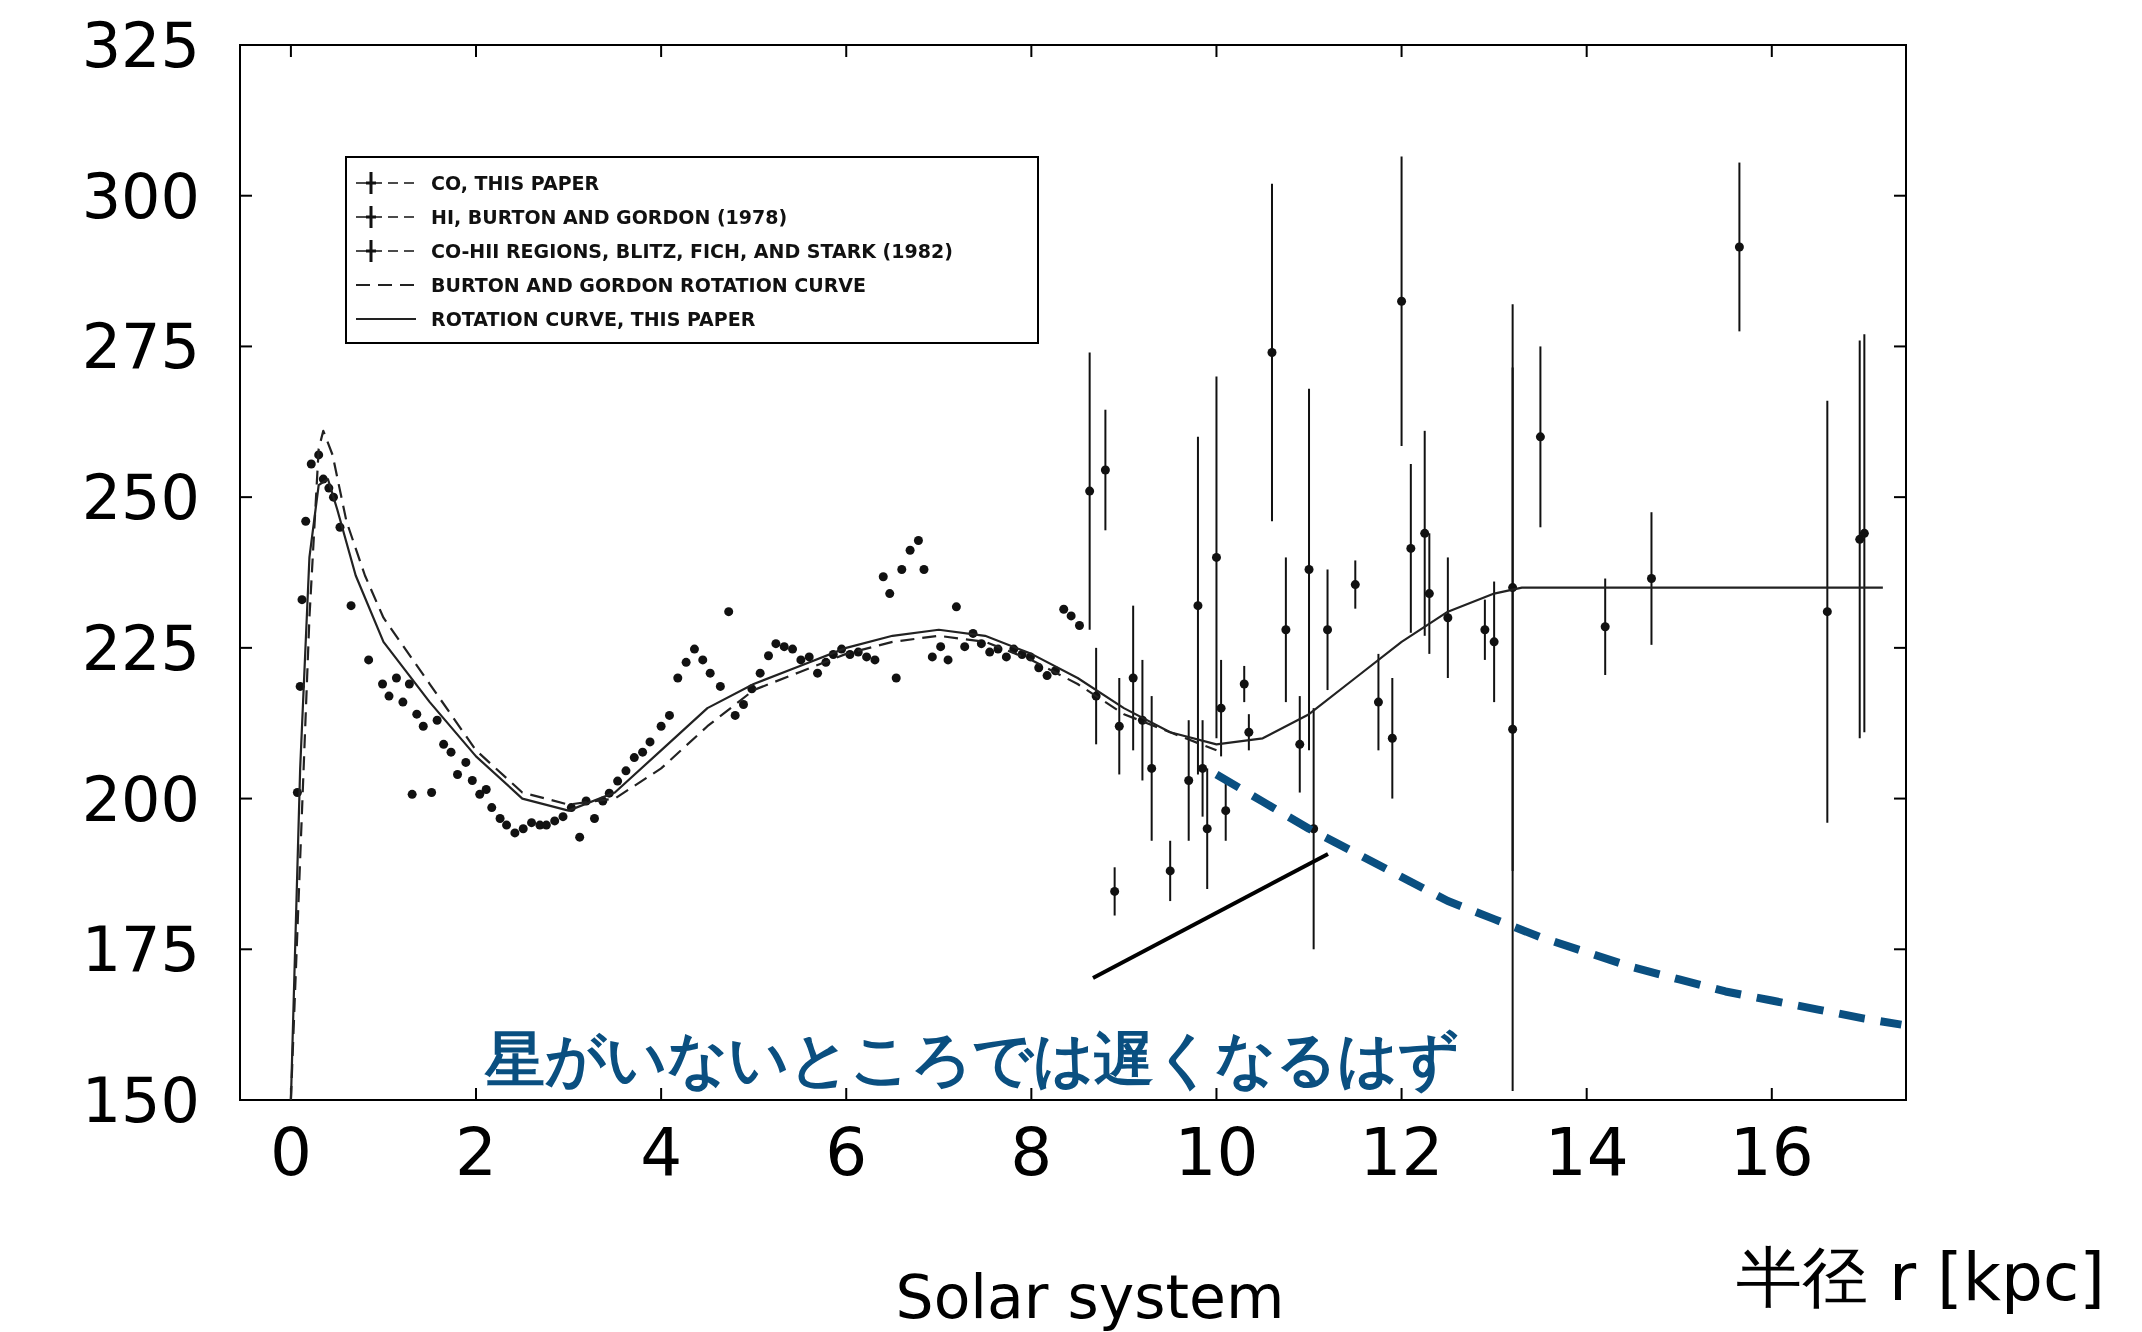 The image size is (2142, 1332). What do you see at coordinates (609, 217) in the screenshot?
I see `legend-label: HI, BURTON AND GORDON (1978)` at bounding box center [609, 217].